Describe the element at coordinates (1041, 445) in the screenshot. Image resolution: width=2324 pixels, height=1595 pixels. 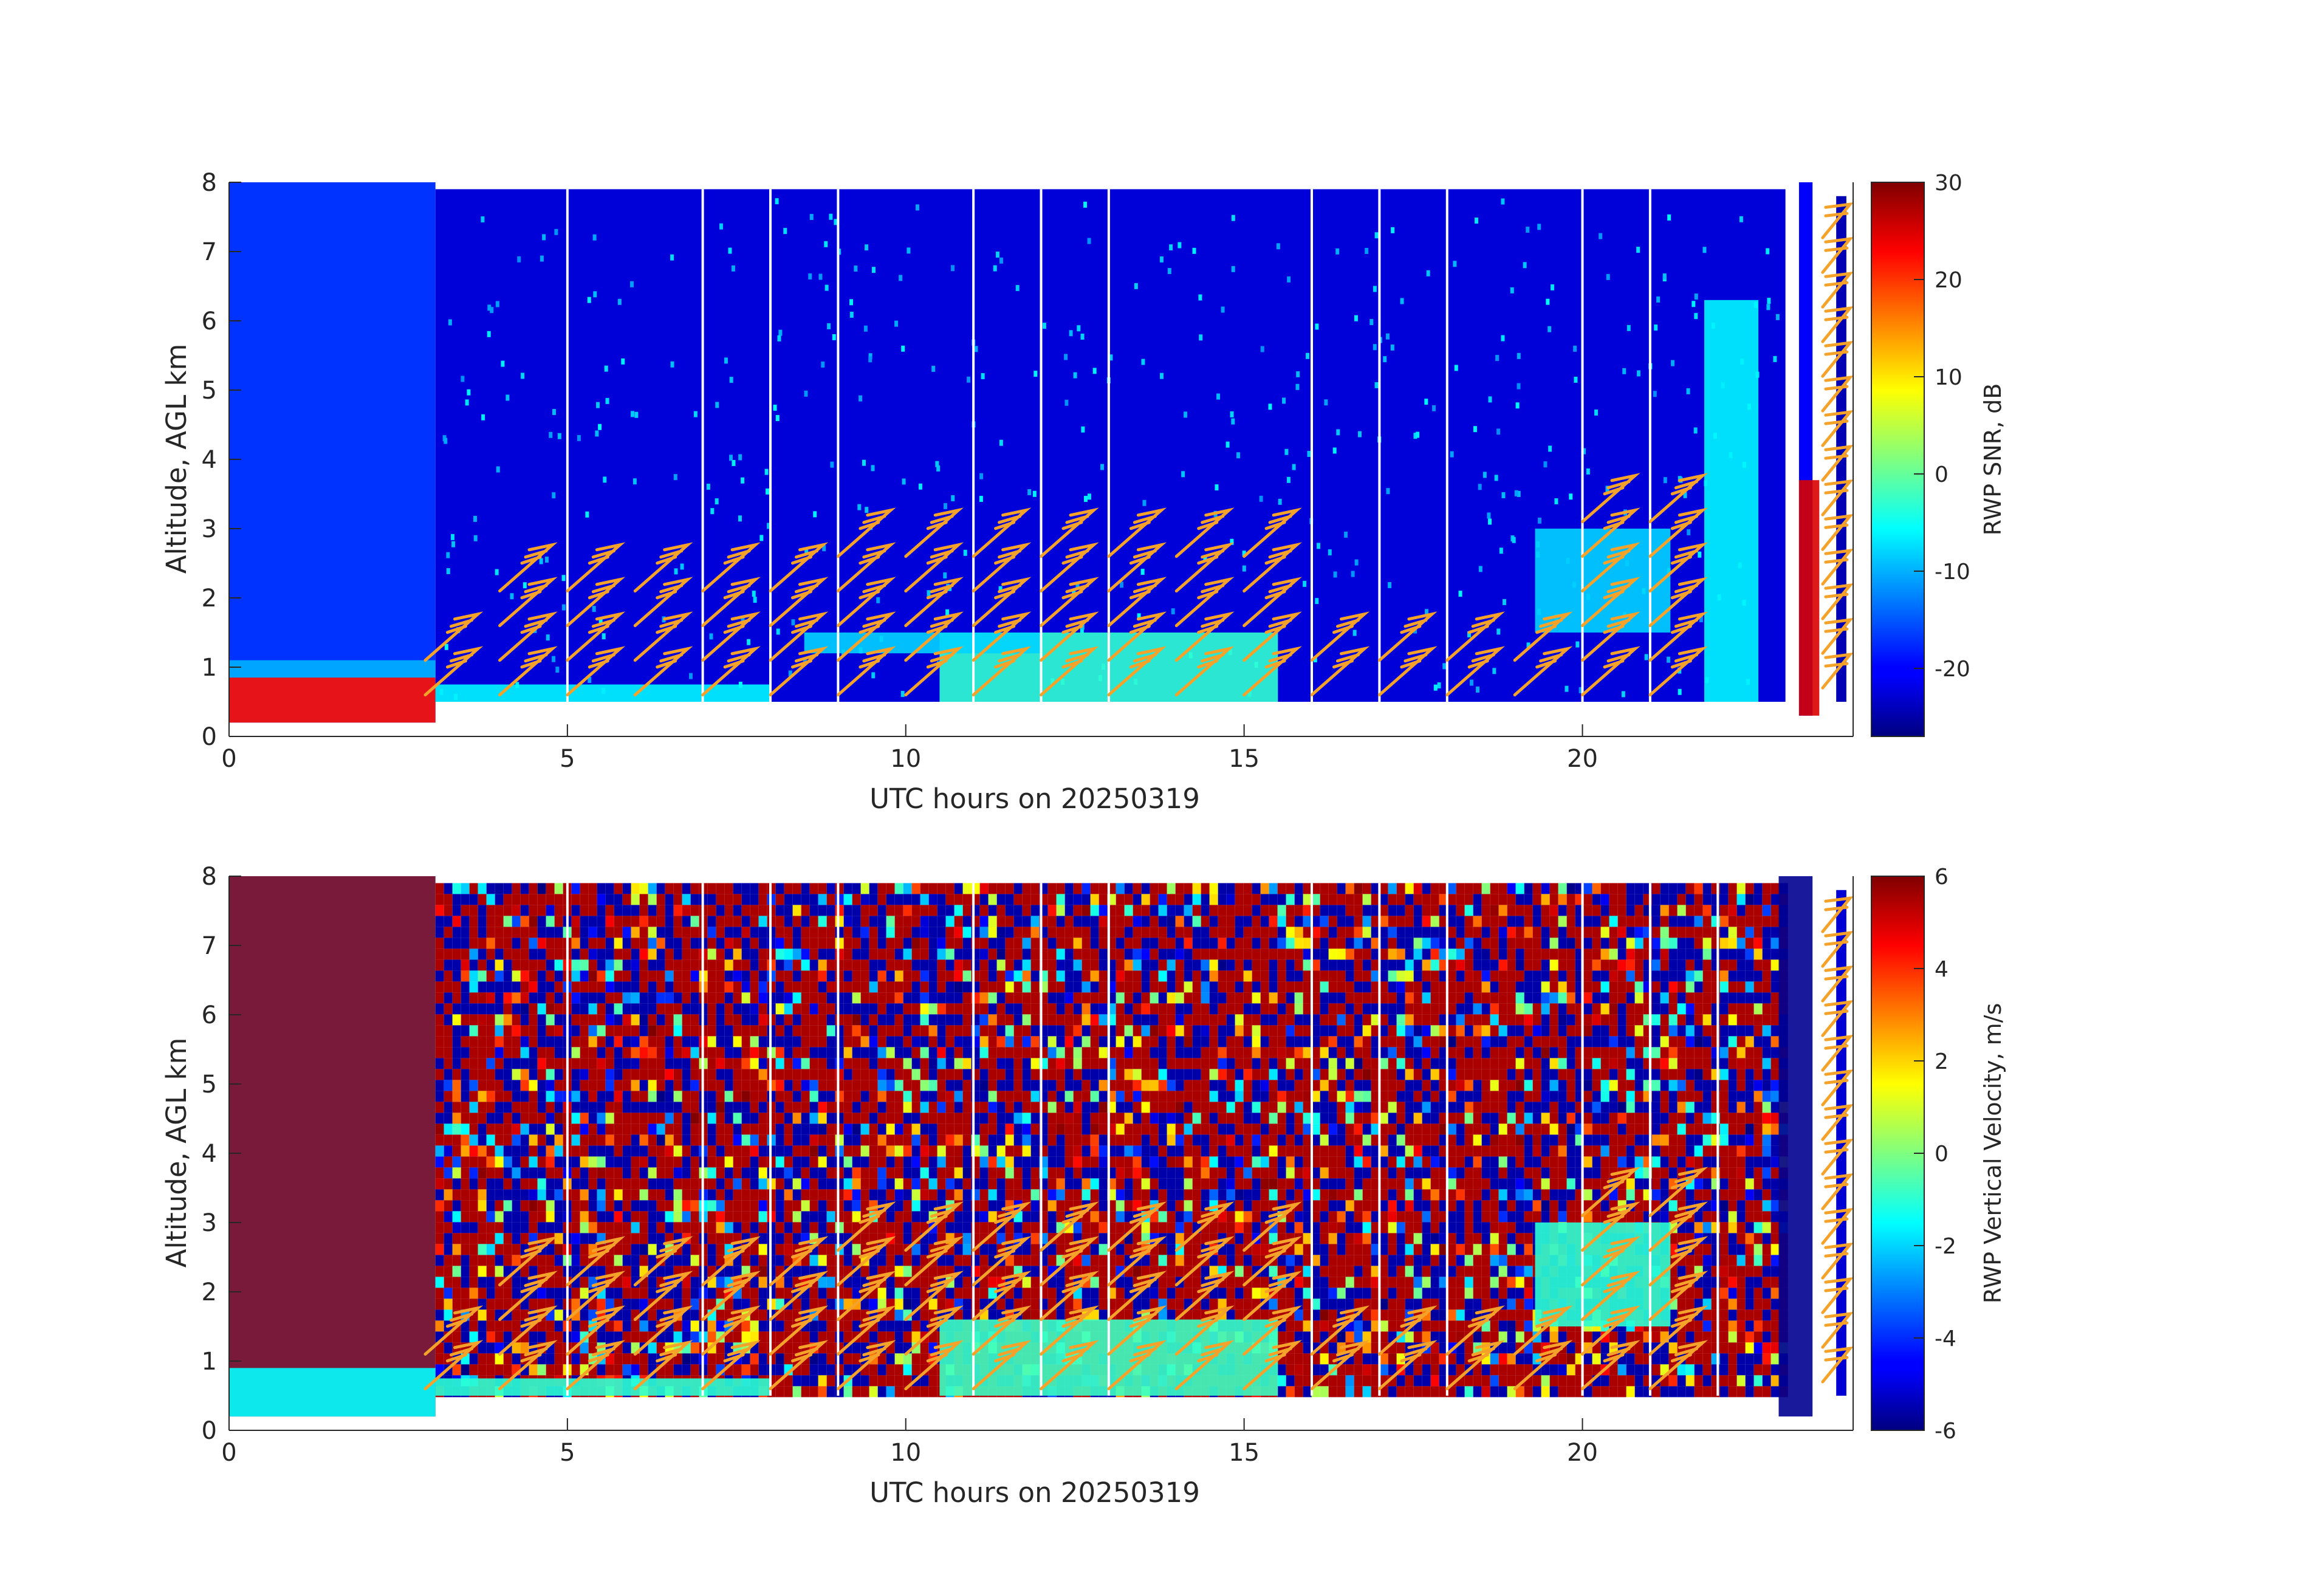
I see `snr-data-gap` at that location.